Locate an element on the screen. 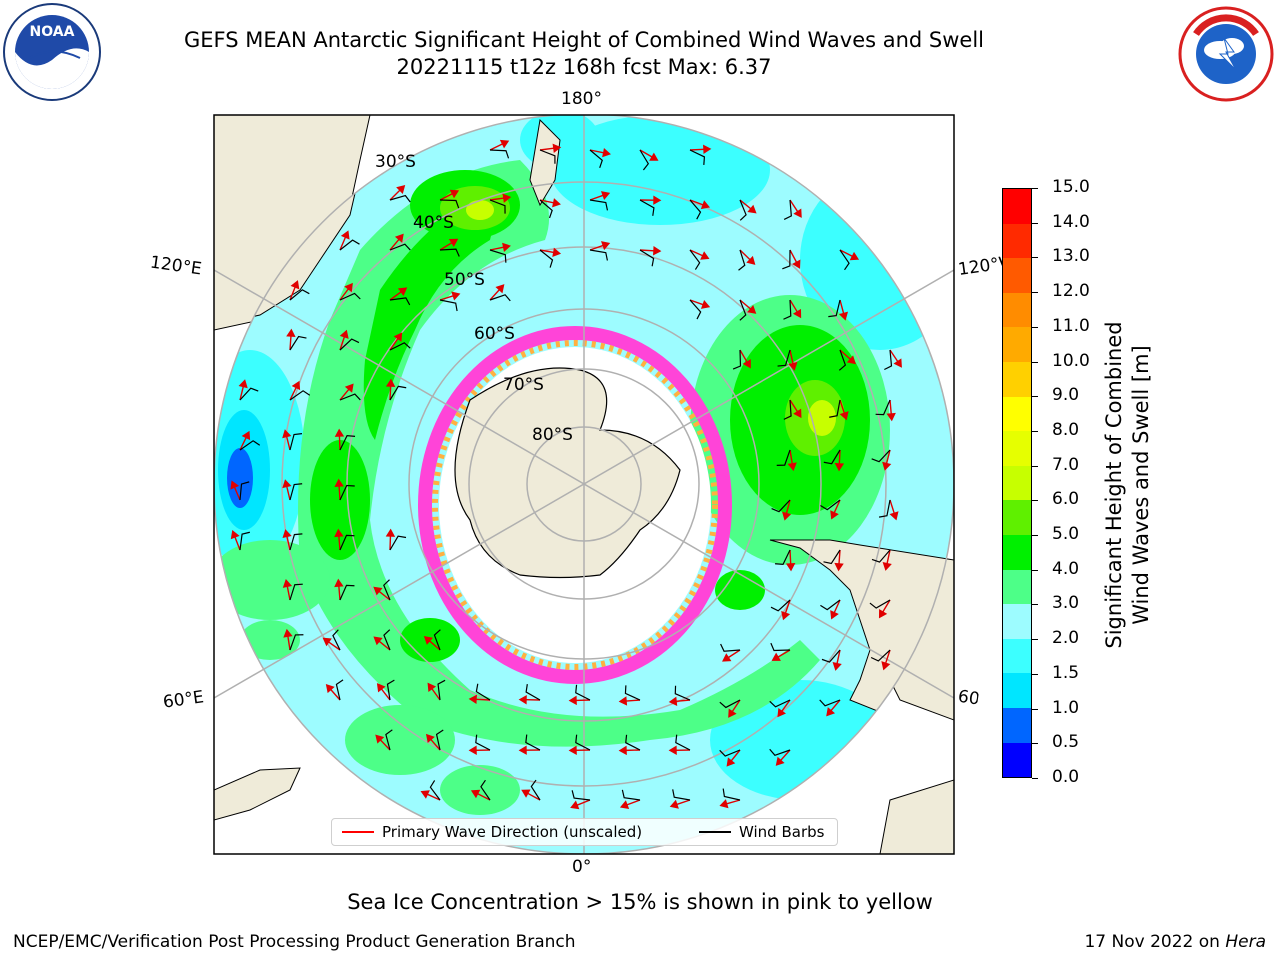 This screenshot has width=1280, height=960. noaa-logo: NOAA is located at coordinates (52, 52).